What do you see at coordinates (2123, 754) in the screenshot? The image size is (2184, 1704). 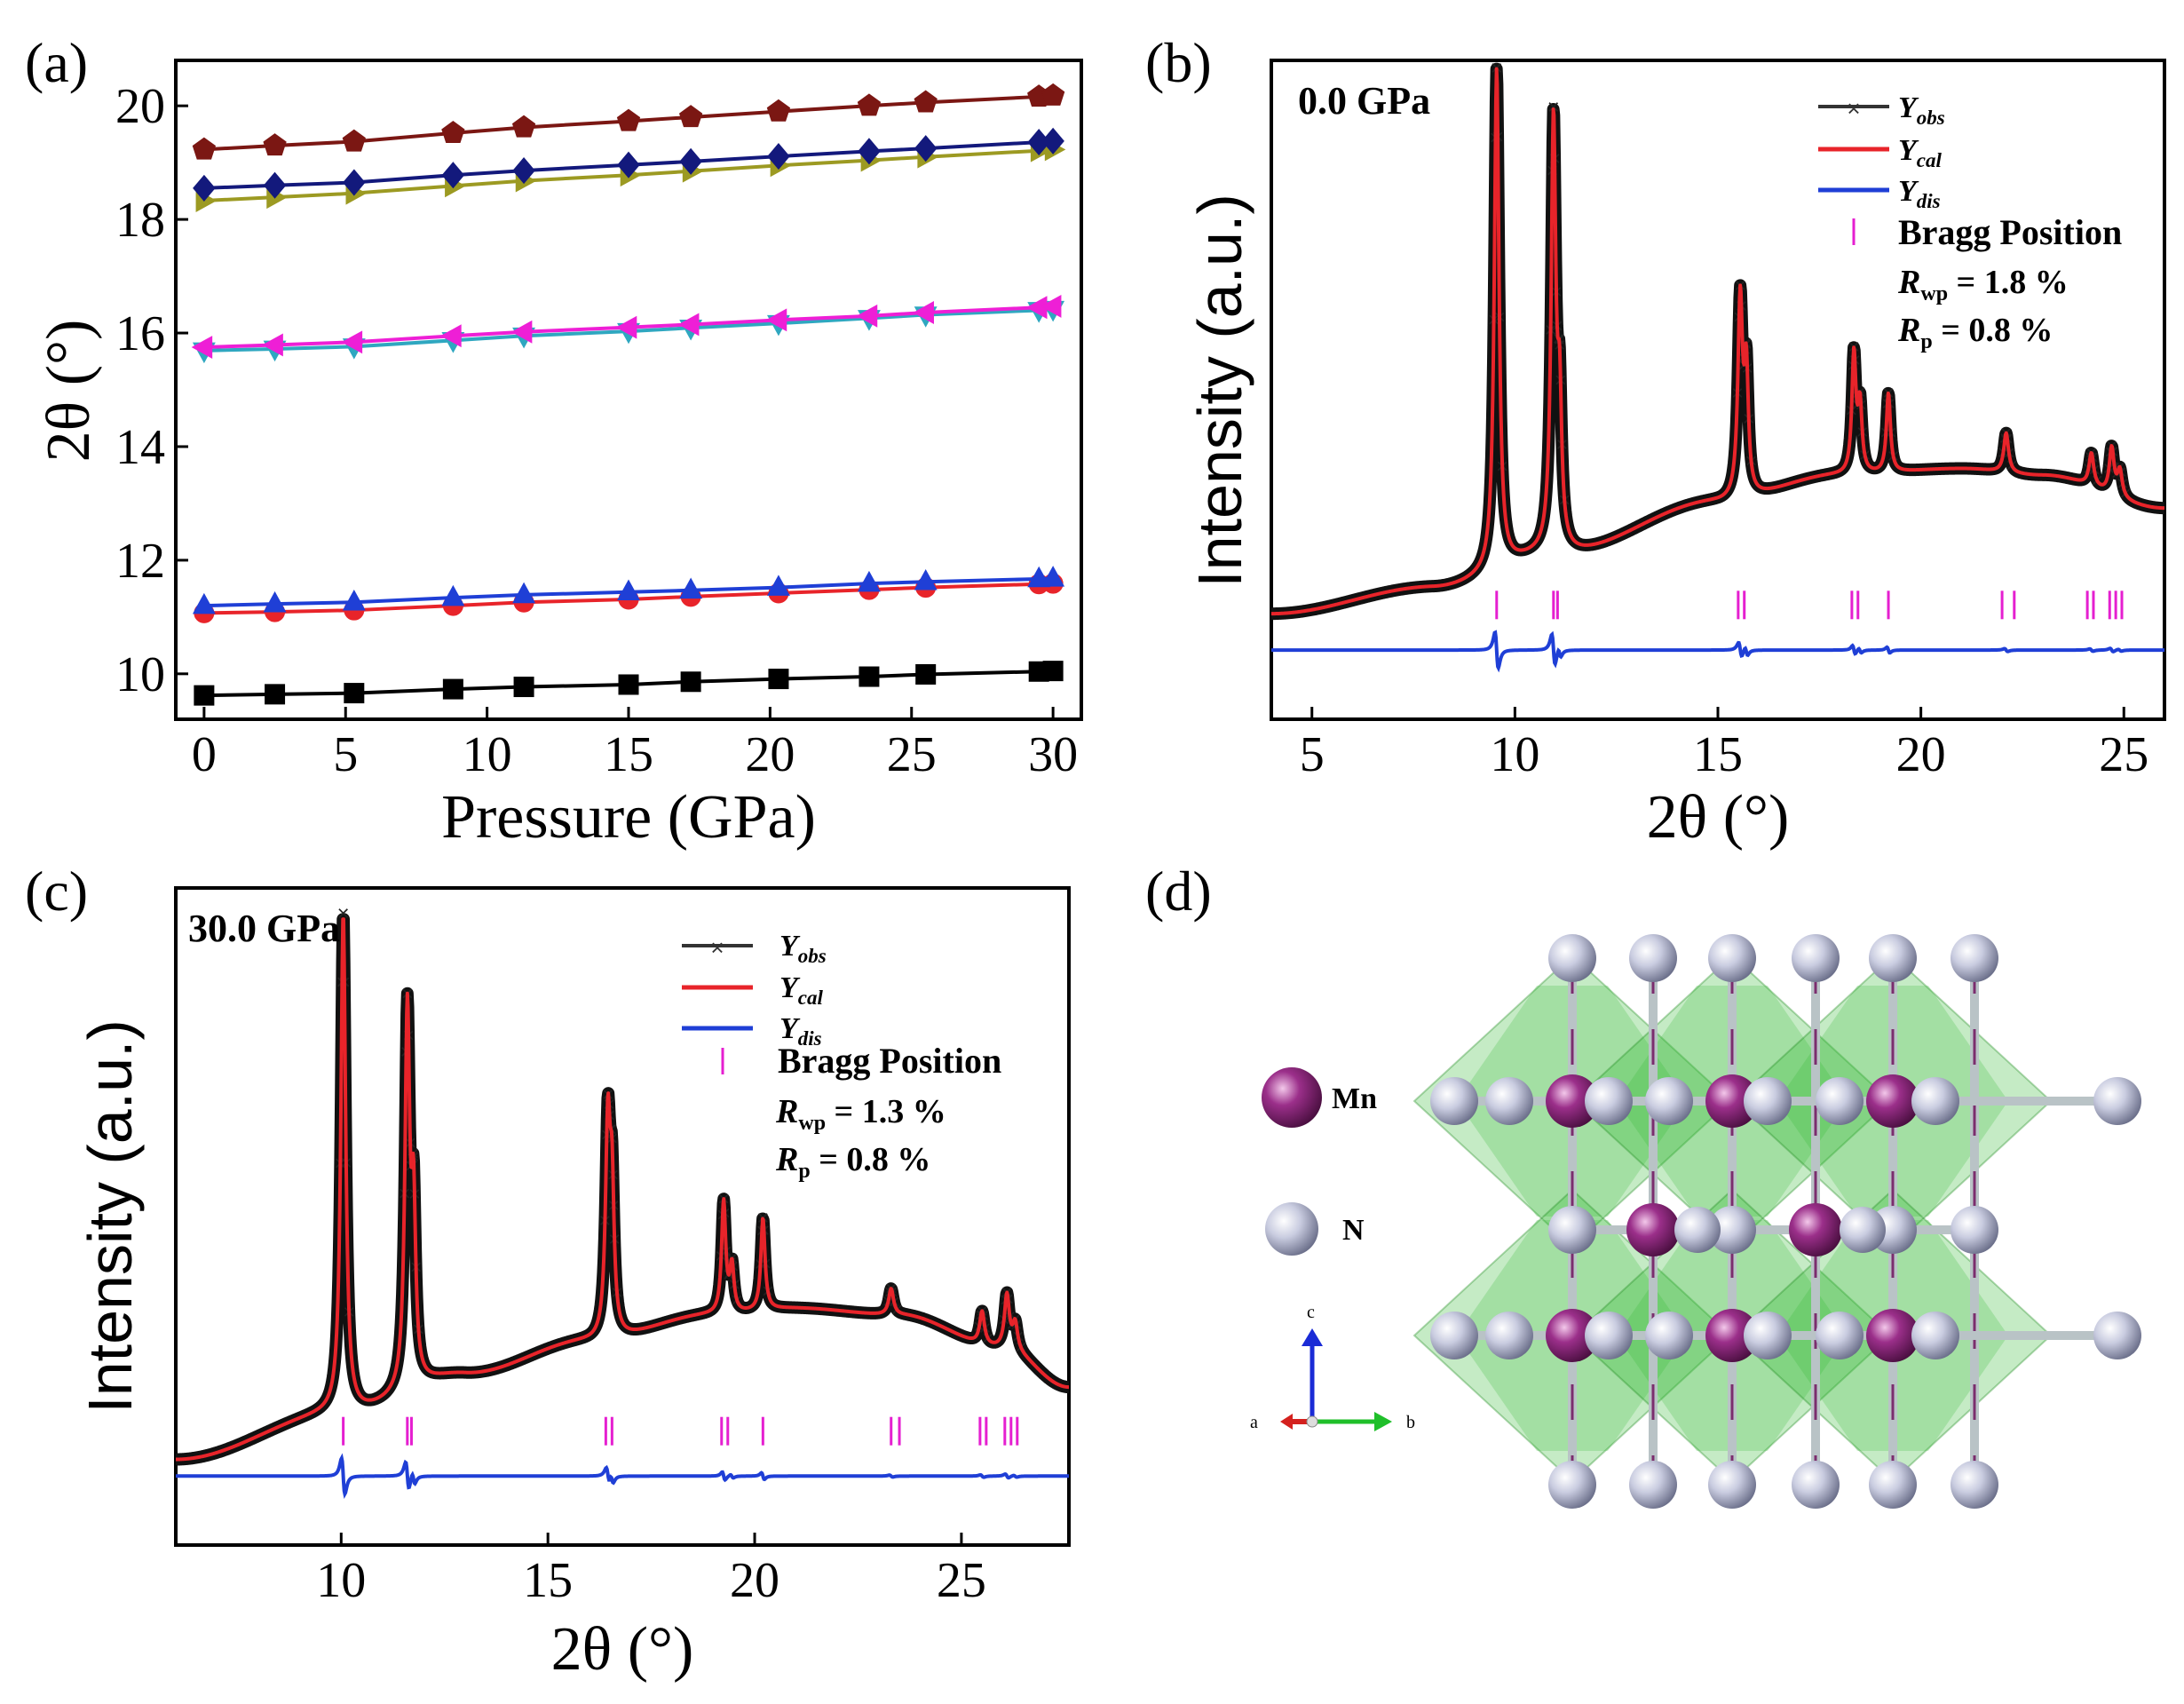 I see `x-tick-label-b: 25` at bounding box center [2123, 754].